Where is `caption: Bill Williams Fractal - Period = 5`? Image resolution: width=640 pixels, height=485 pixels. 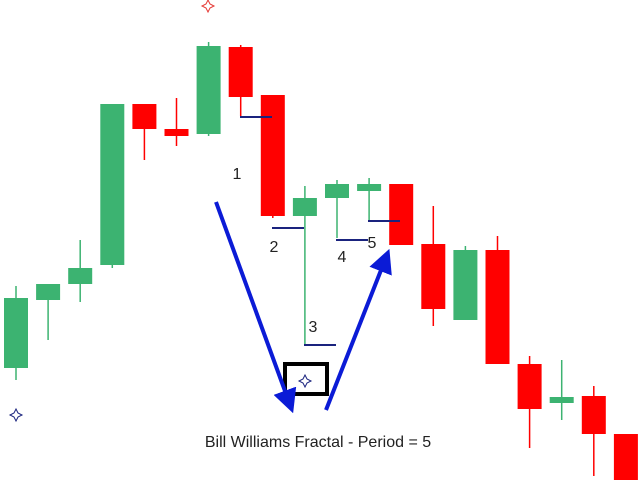 caption: Bill Williams Fractal - Period = 5 is located at coordinates (318, 442).